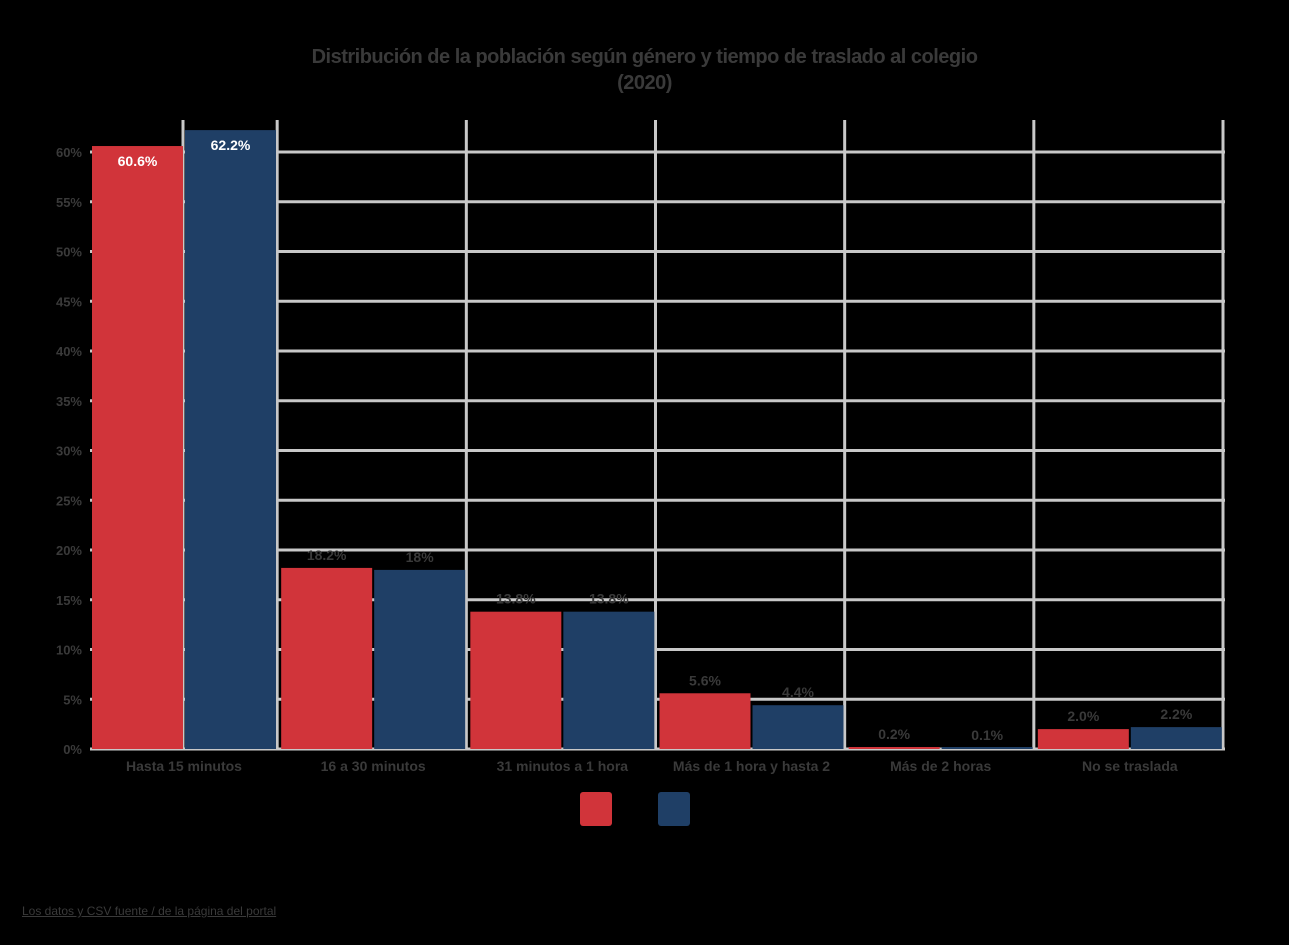 The width and height of the screenshot is (1289, 945). I want to click on data-label: 0.1%, so click(987, 735).